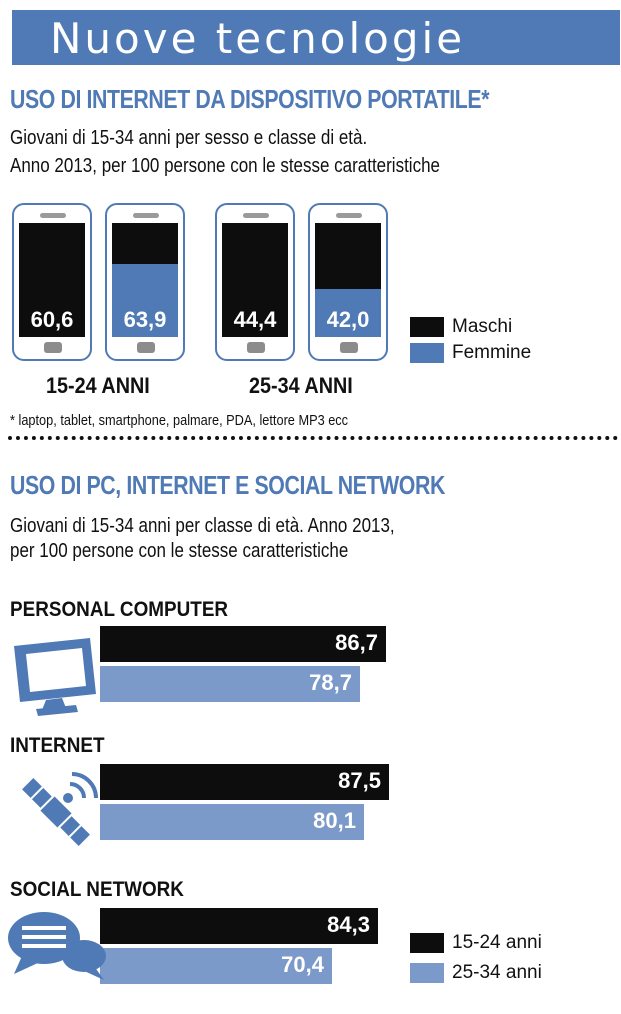 This screenshot has height=1014, width=621. Describe the element at coordinates (57, 946) in the screenshot. I see `speech-bubble-icon` at that location.